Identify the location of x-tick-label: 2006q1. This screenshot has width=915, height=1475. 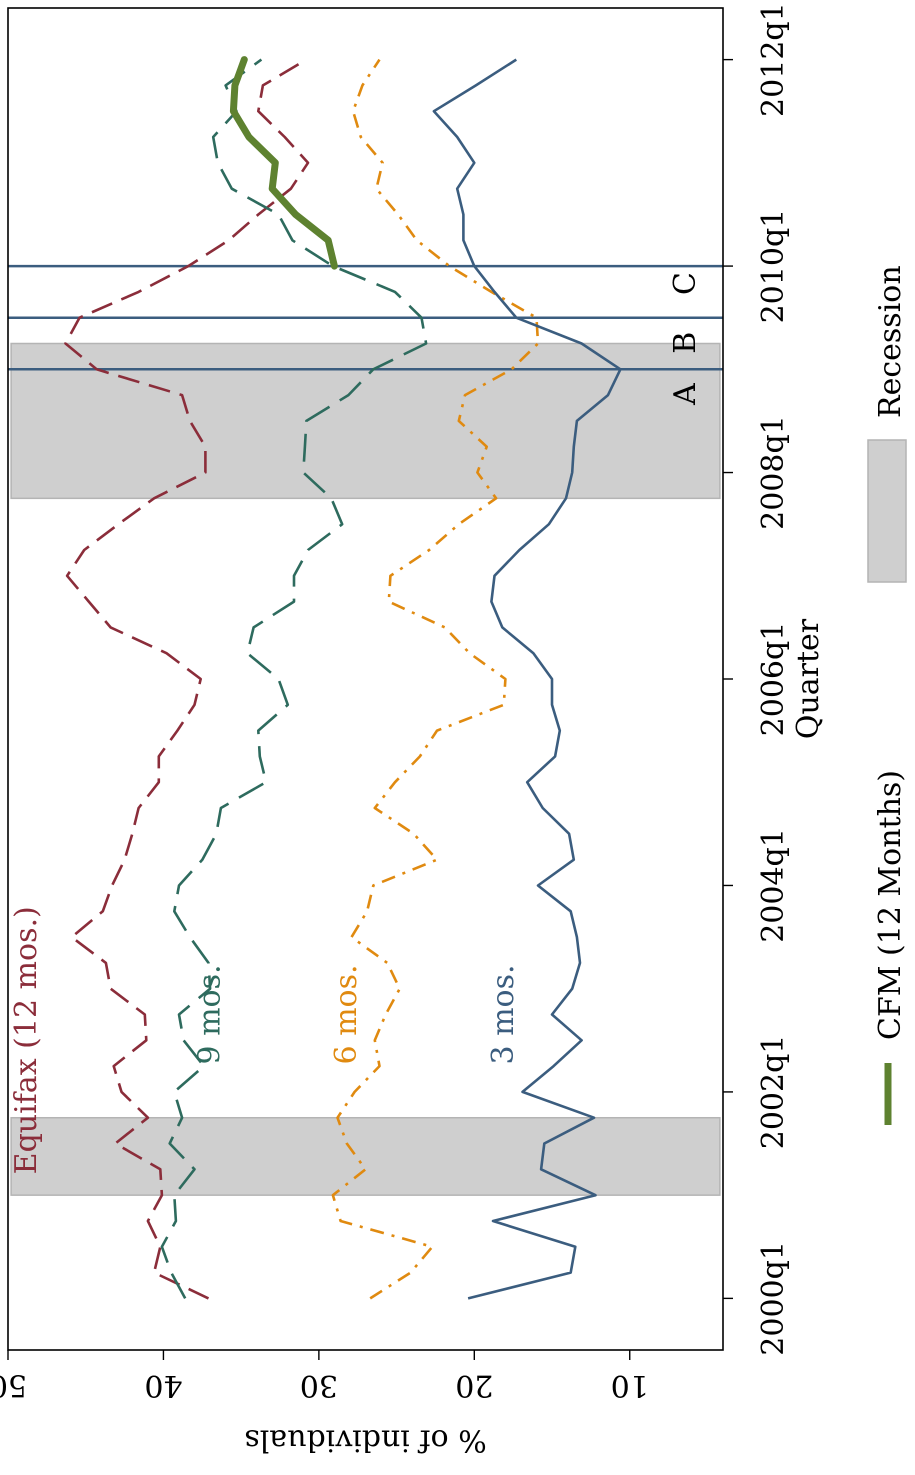
(773, 679).